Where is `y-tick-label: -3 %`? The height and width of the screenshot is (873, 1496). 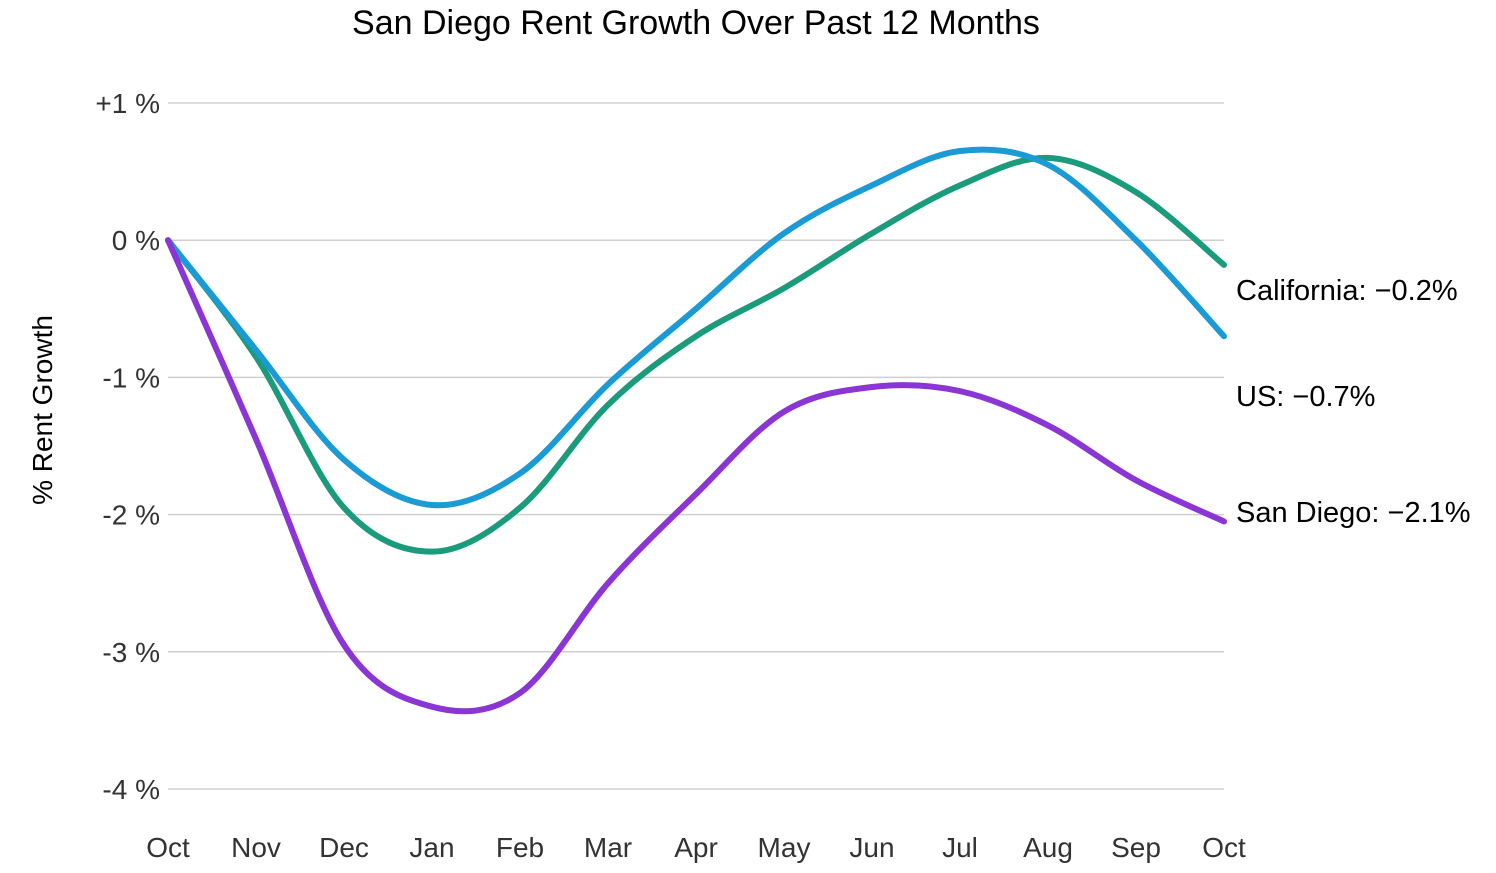 y-tick-label: -3 % is located at coordinates (131, 652).